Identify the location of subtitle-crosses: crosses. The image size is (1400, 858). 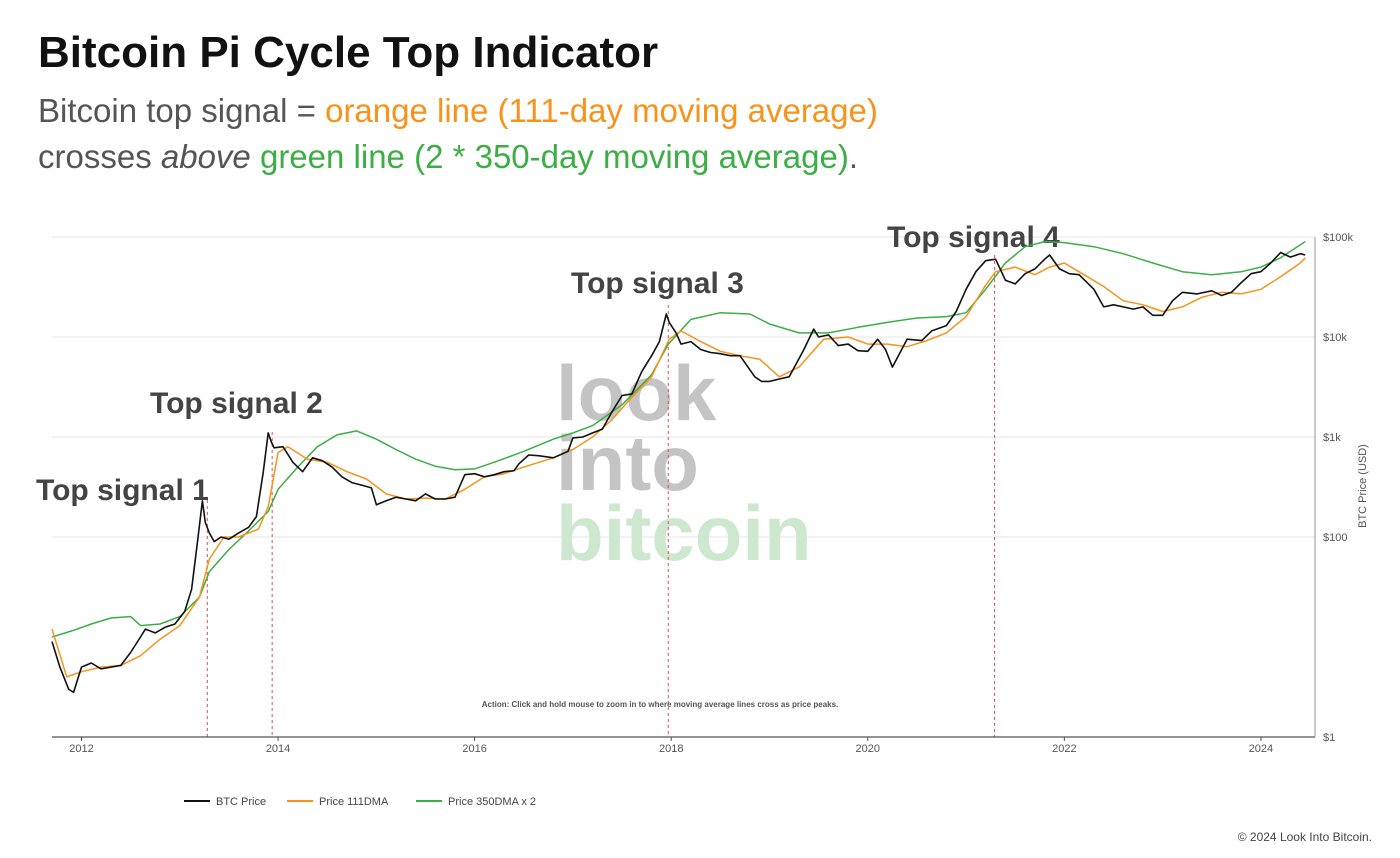
(99, 156).